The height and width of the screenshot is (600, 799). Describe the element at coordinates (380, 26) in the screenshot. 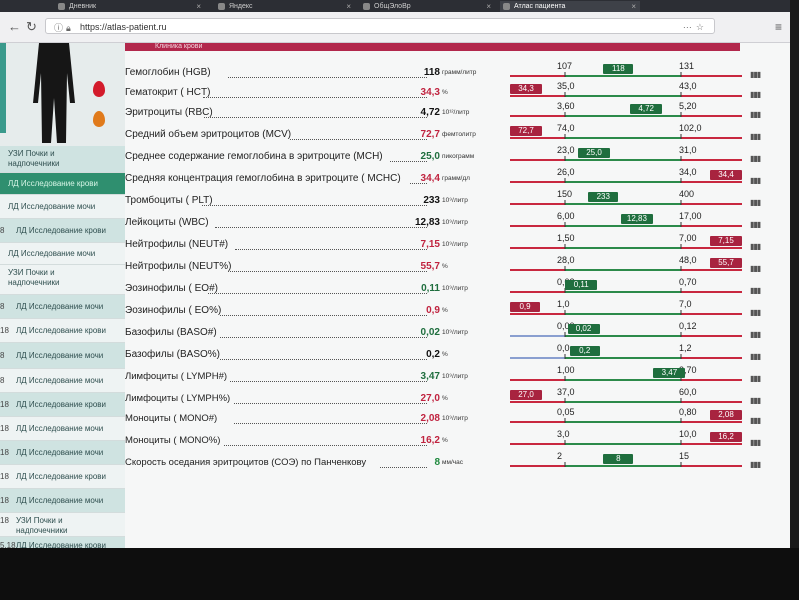

I see `url-input: ⓘ 🔒︎ https://atlas-patient.ru ⋯☆` at that location.